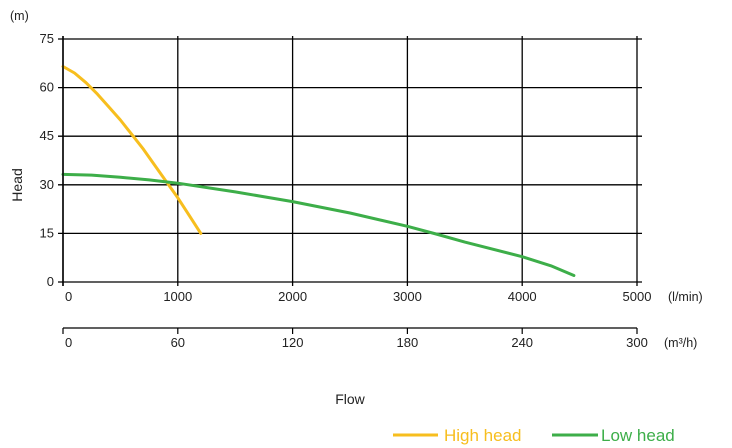 This screenshot has height=448, width=732. Describe the element at coordinates (680, 343) in the screenshot. I see `x2-unit-label: (m³/h)` at that location.